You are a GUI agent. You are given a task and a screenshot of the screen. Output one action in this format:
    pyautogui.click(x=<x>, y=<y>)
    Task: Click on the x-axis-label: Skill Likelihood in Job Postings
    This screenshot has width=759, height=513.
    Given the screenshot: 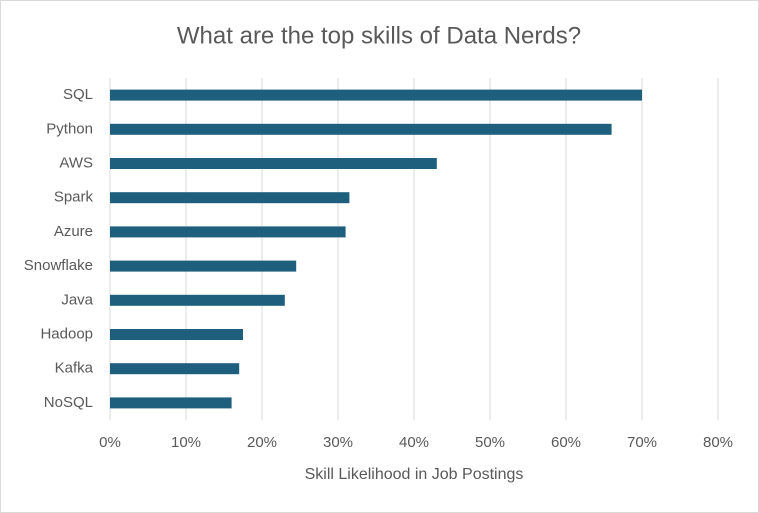 What is the action you would take?
    pyautogui.click(x=414, y=474)
    